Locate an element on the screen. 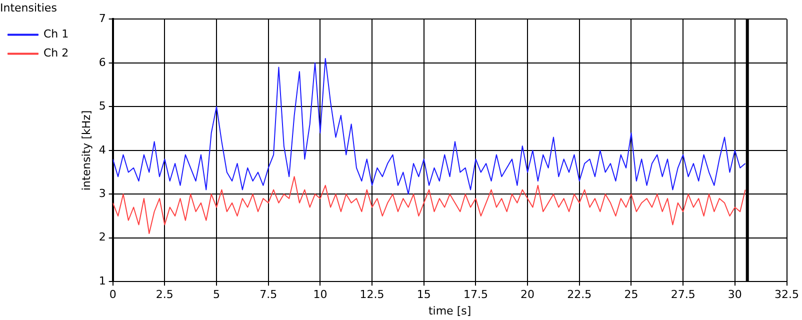 The image size is (802, 320). chart-title: Intensities is located at coordinates (29, 7).